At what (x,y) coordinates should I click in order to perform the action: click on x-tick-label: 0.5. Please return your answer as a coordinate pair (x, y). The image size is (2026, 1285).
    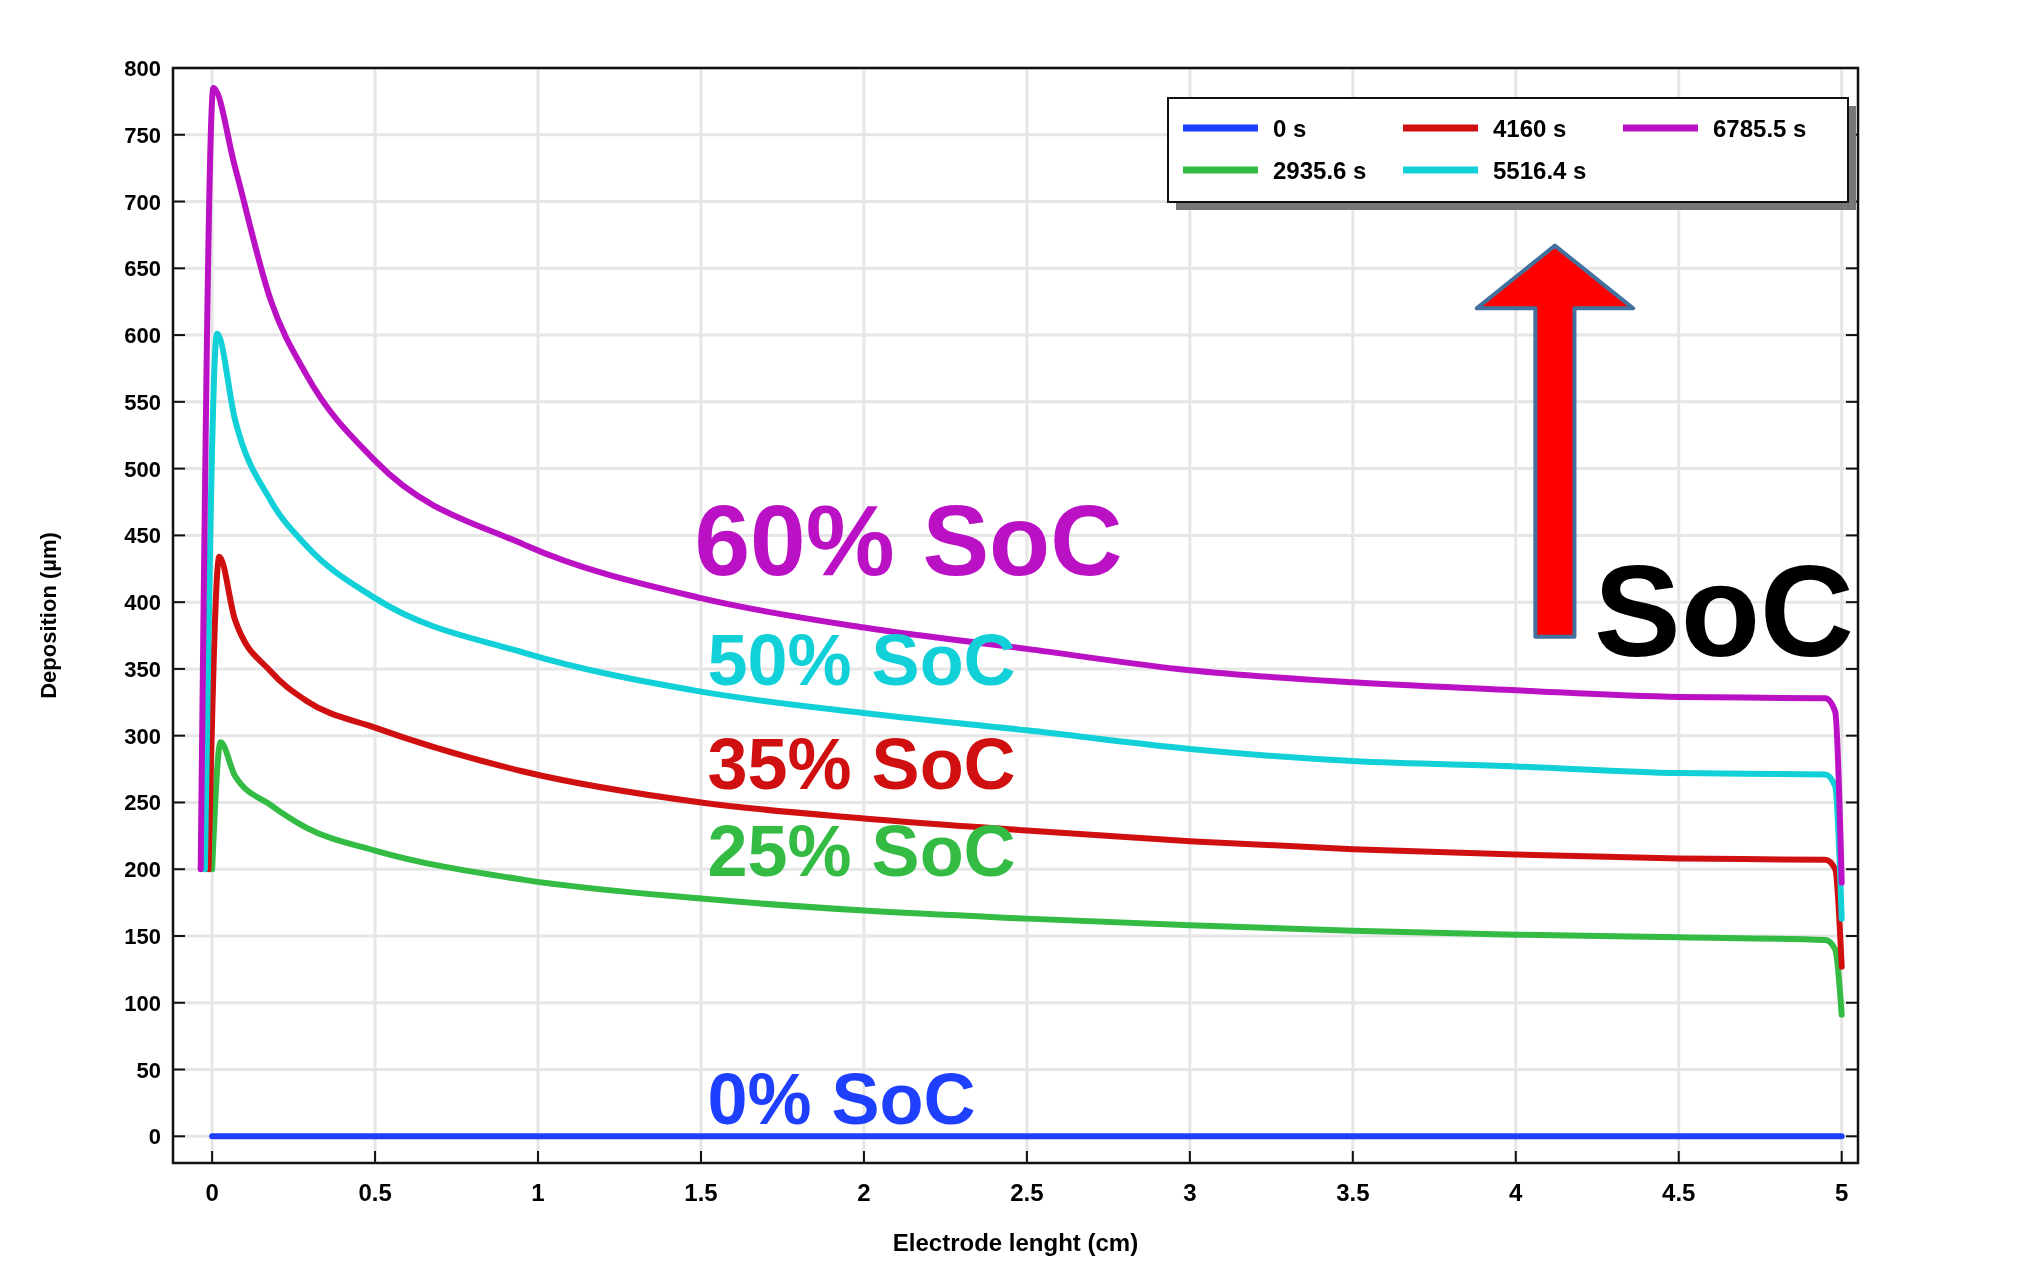
    Looking at the image, I should click on (375, 1192).